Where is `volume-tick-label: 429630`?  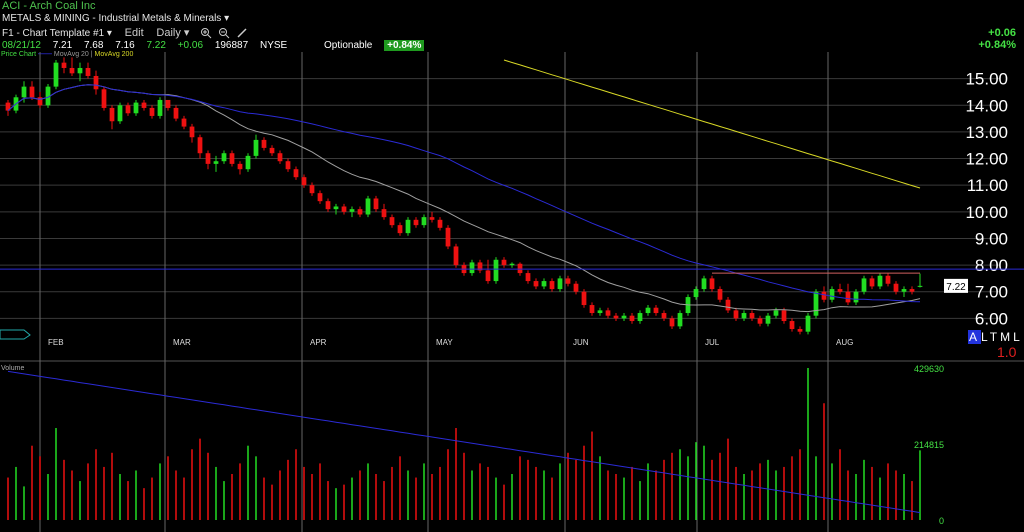 volume-tick-label: 429630 is located at coordinates (929, 369).